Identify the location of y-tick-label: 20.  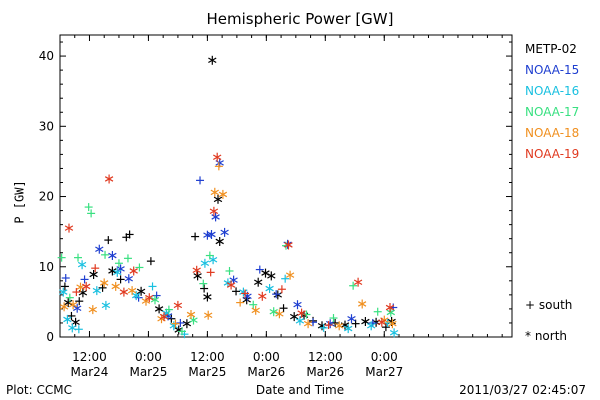
(46, 197).